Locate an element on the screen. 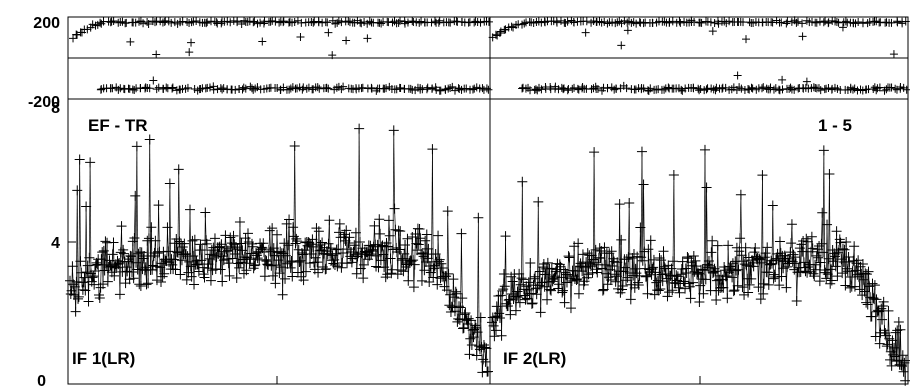  if2-label: IF 2(LR) is located at coordinates (534, 358).